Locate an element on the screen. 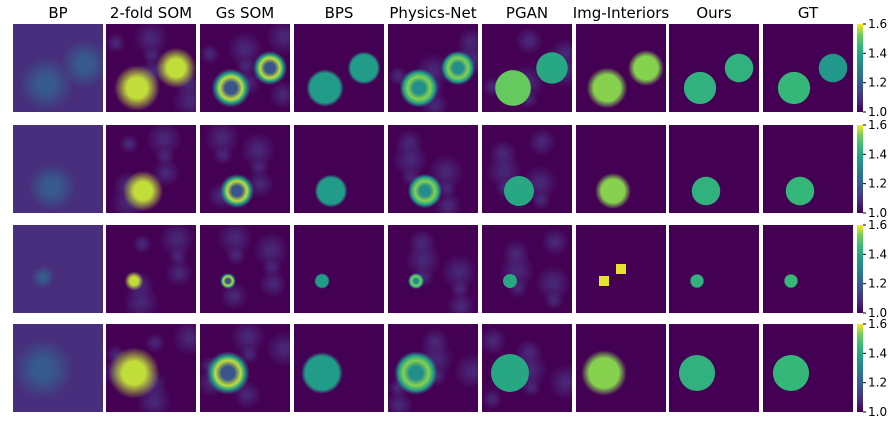  column-title: Physics-Net is located at coordinates (432, 13).